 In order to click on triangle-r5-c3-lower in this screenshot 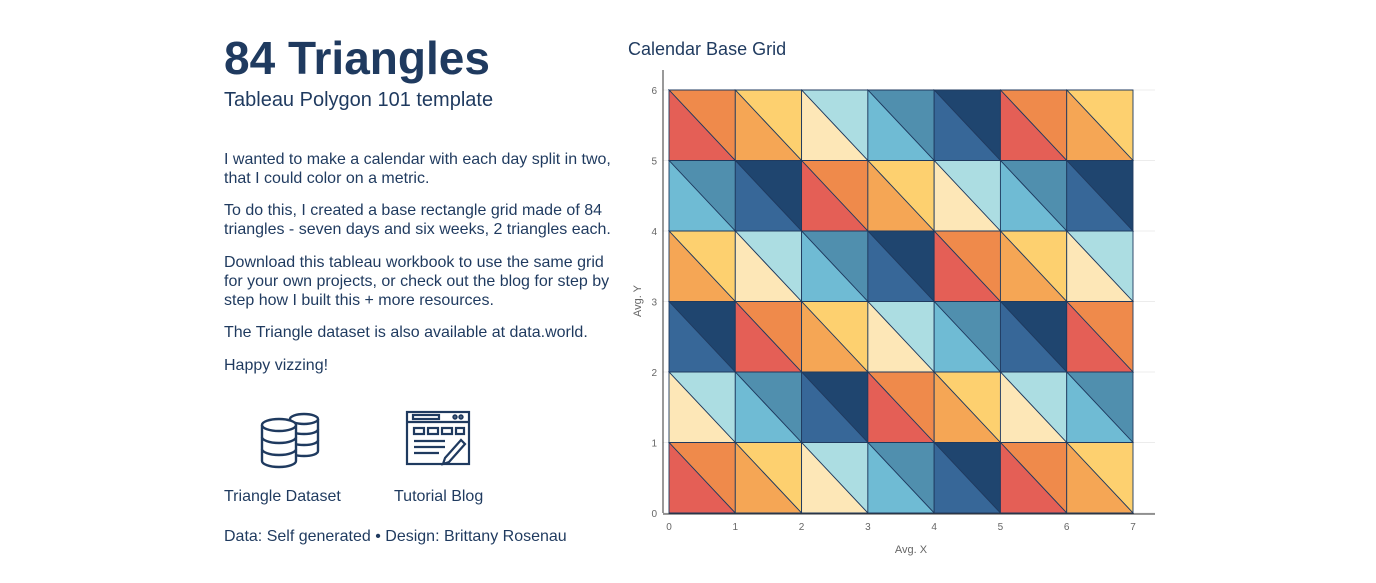, I will do `click(901, 124)`.